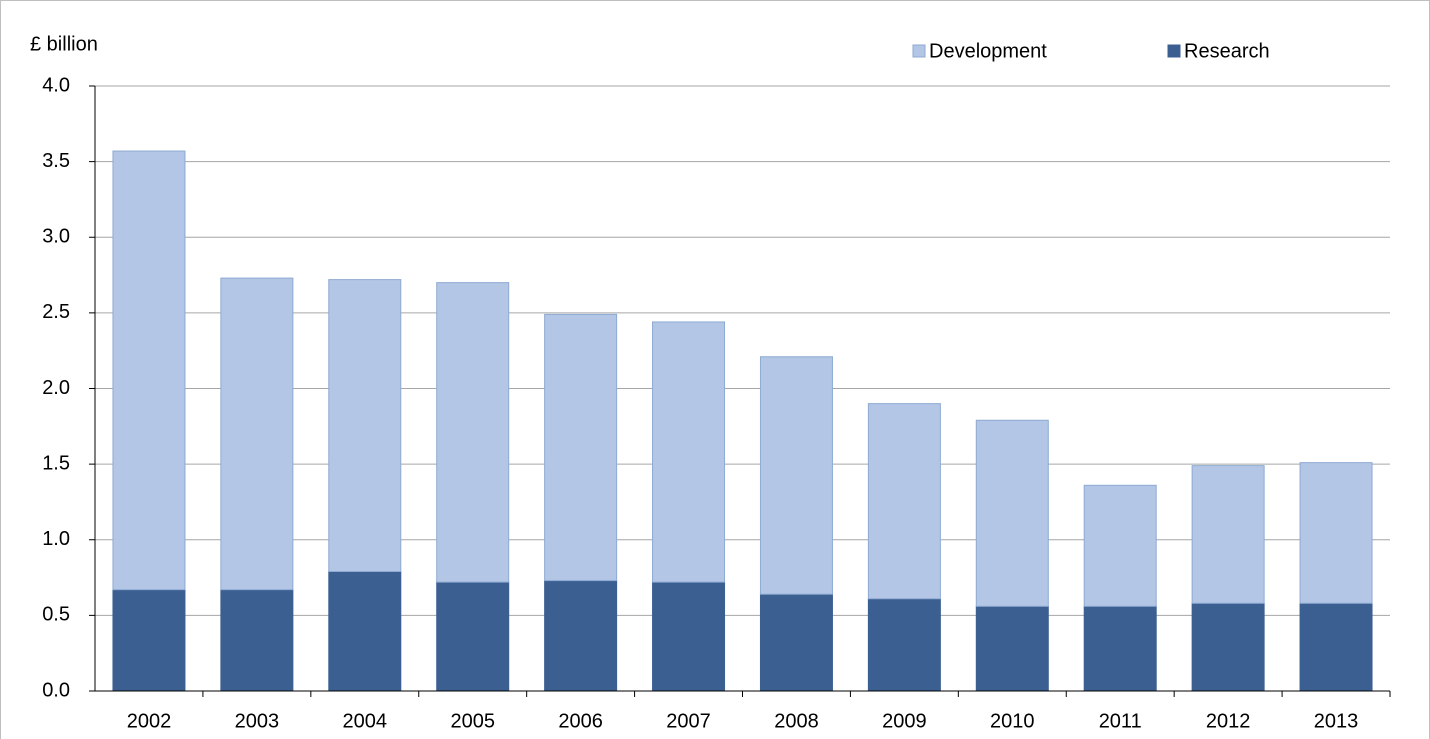 The image size is (1430, 739). I want to click on x-tick-label: 2002, so click(149, 721).